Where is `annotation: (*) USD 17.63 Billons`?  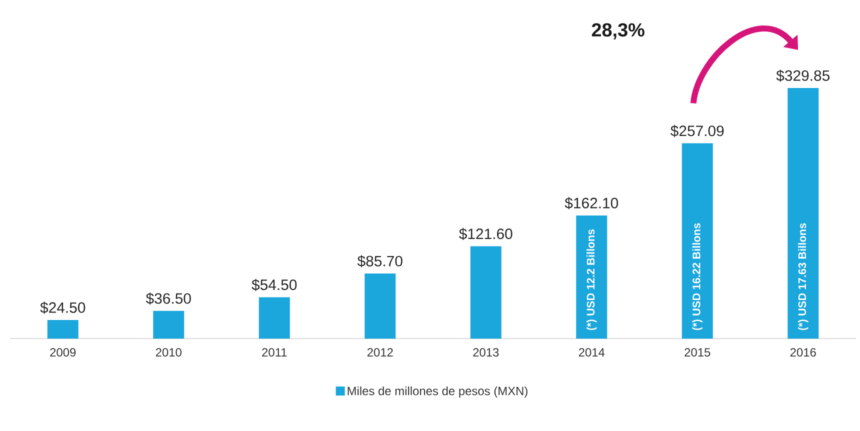 annotation: (*) USD 17.63 Billons is located at coordinates (803, 276).